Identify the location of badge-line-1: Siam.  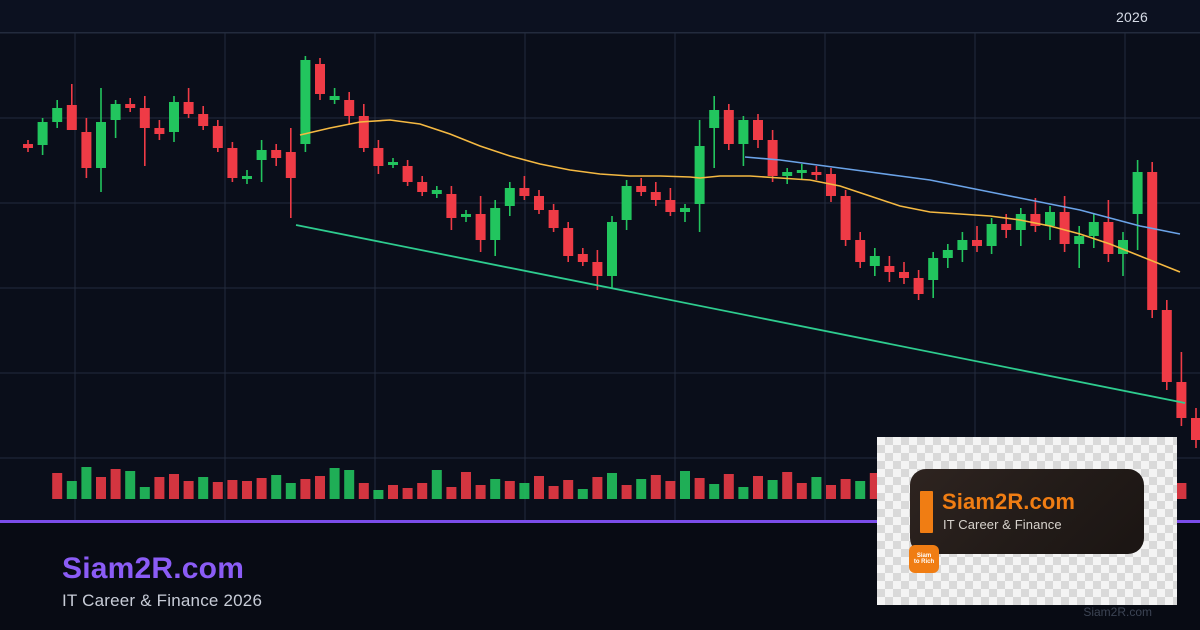
(924, 555).